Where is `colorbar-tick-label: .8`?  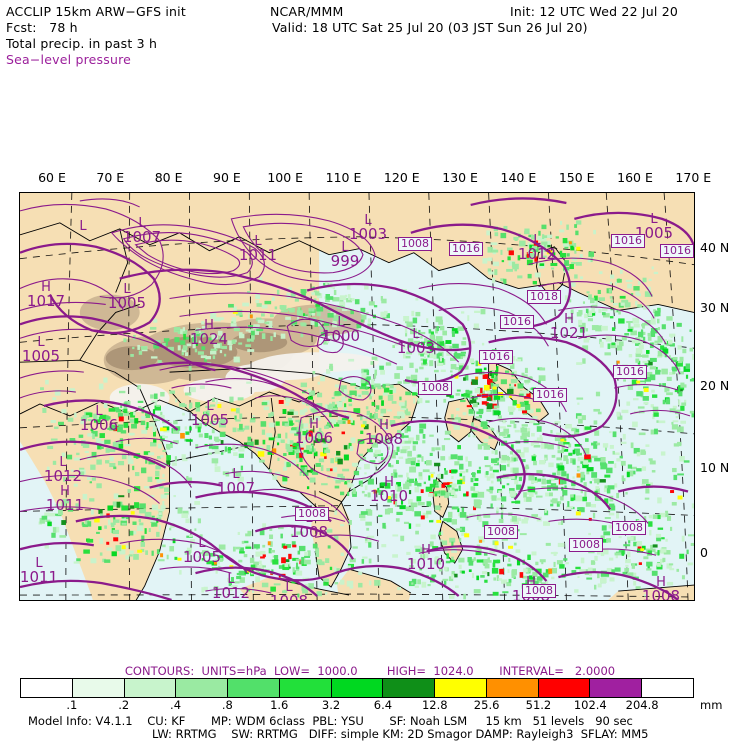 colorbar-tick-label: .8 is located at coordinates (227, 705).